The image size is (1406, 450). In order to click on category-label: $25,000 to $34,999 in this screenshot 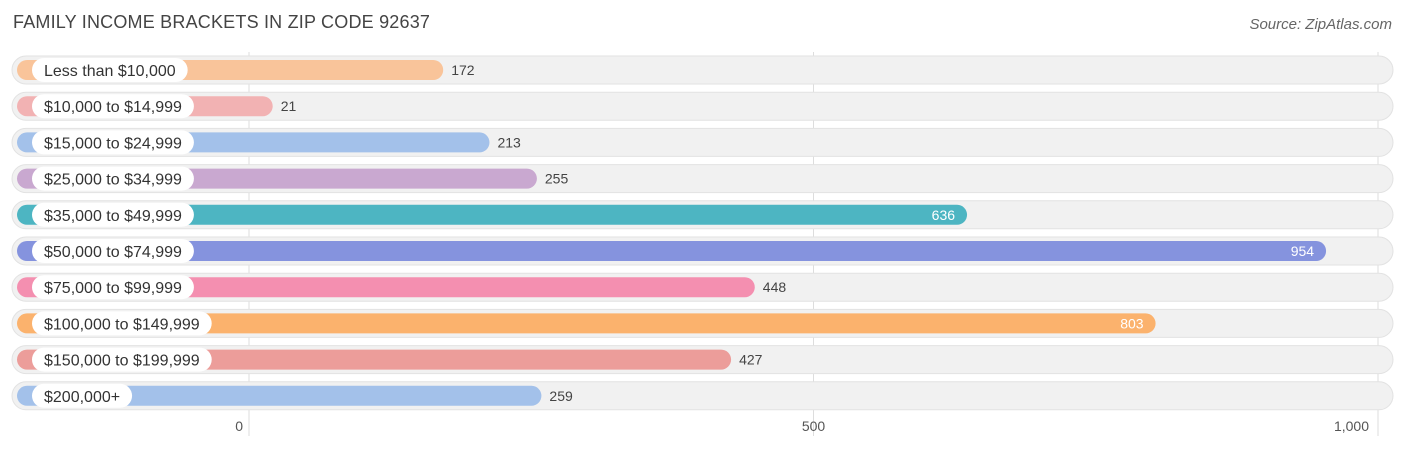, I will do `click(113, 180)`.